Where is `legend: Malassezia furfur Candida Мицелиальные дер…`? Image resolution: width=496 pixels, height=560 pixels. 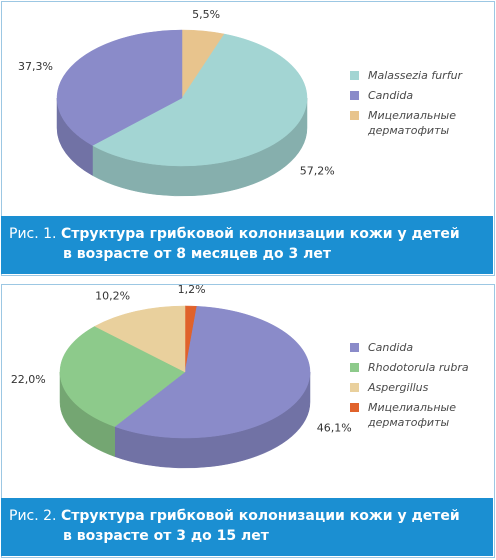 legend: Malassezia furfur Candida Мицелиальные дер… is located at coordinates (420, 105).